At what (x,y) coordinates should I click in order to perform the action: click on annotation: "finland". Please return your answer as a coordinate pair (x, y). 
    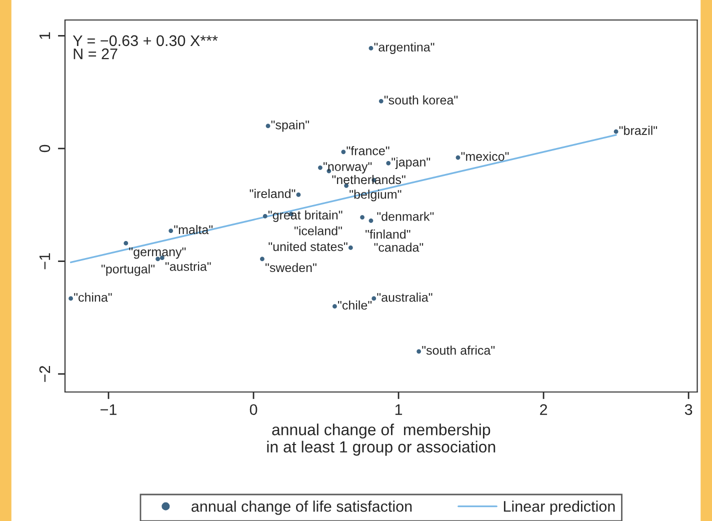
    Looking at the image, I should click on (388, 234).